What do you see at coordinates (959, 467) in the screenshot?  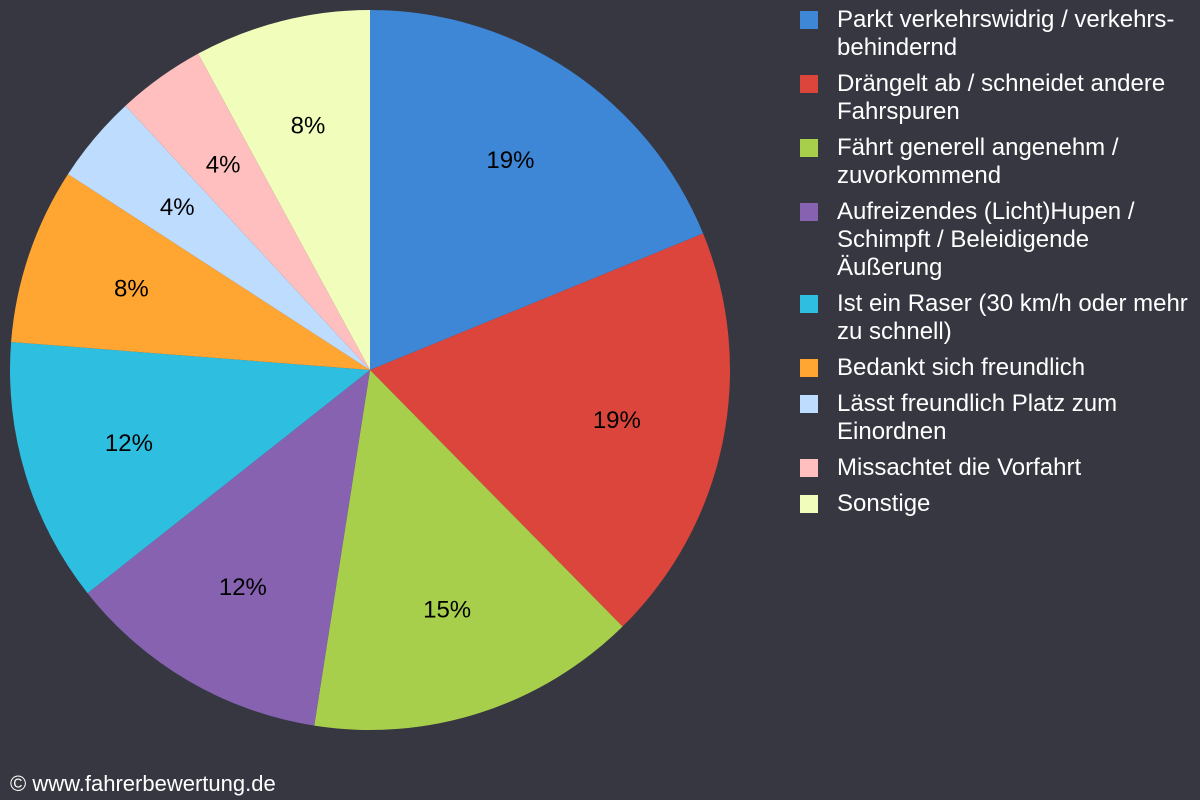 I see `legend-label-8: Missachtet die Vorfahrt` at bounding box center [959, 467].